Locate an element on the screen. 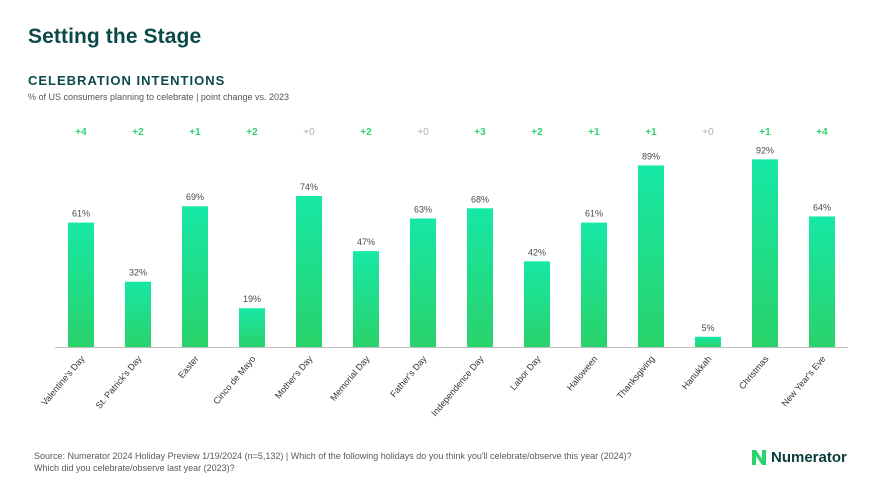 This screenshot has width=871, height=481. x-tick-label: Hanukkah is located at coordinates (697, 372).